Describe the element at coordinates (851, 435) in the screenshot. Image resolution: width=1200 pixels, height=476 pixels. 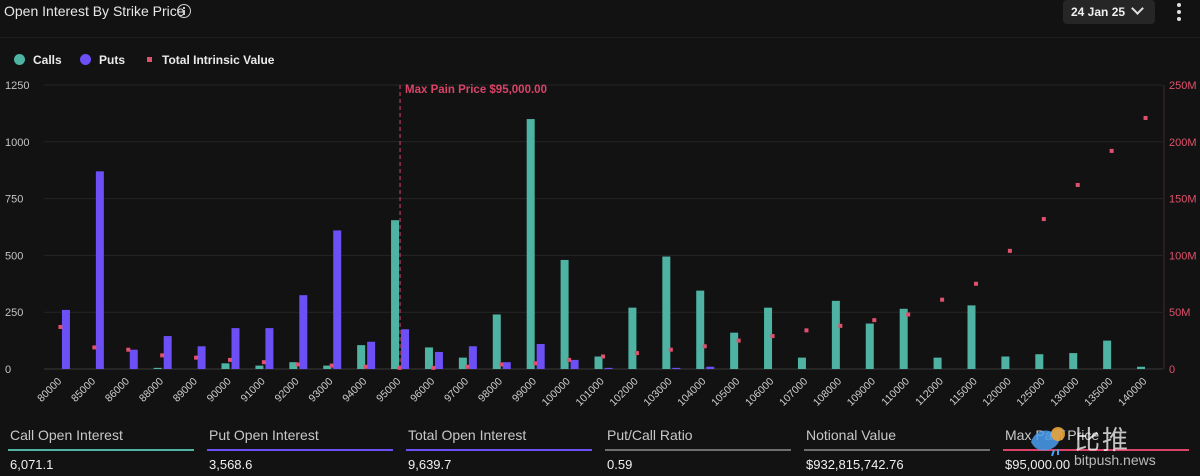
I see `stat-label: Notional Value` at that location.